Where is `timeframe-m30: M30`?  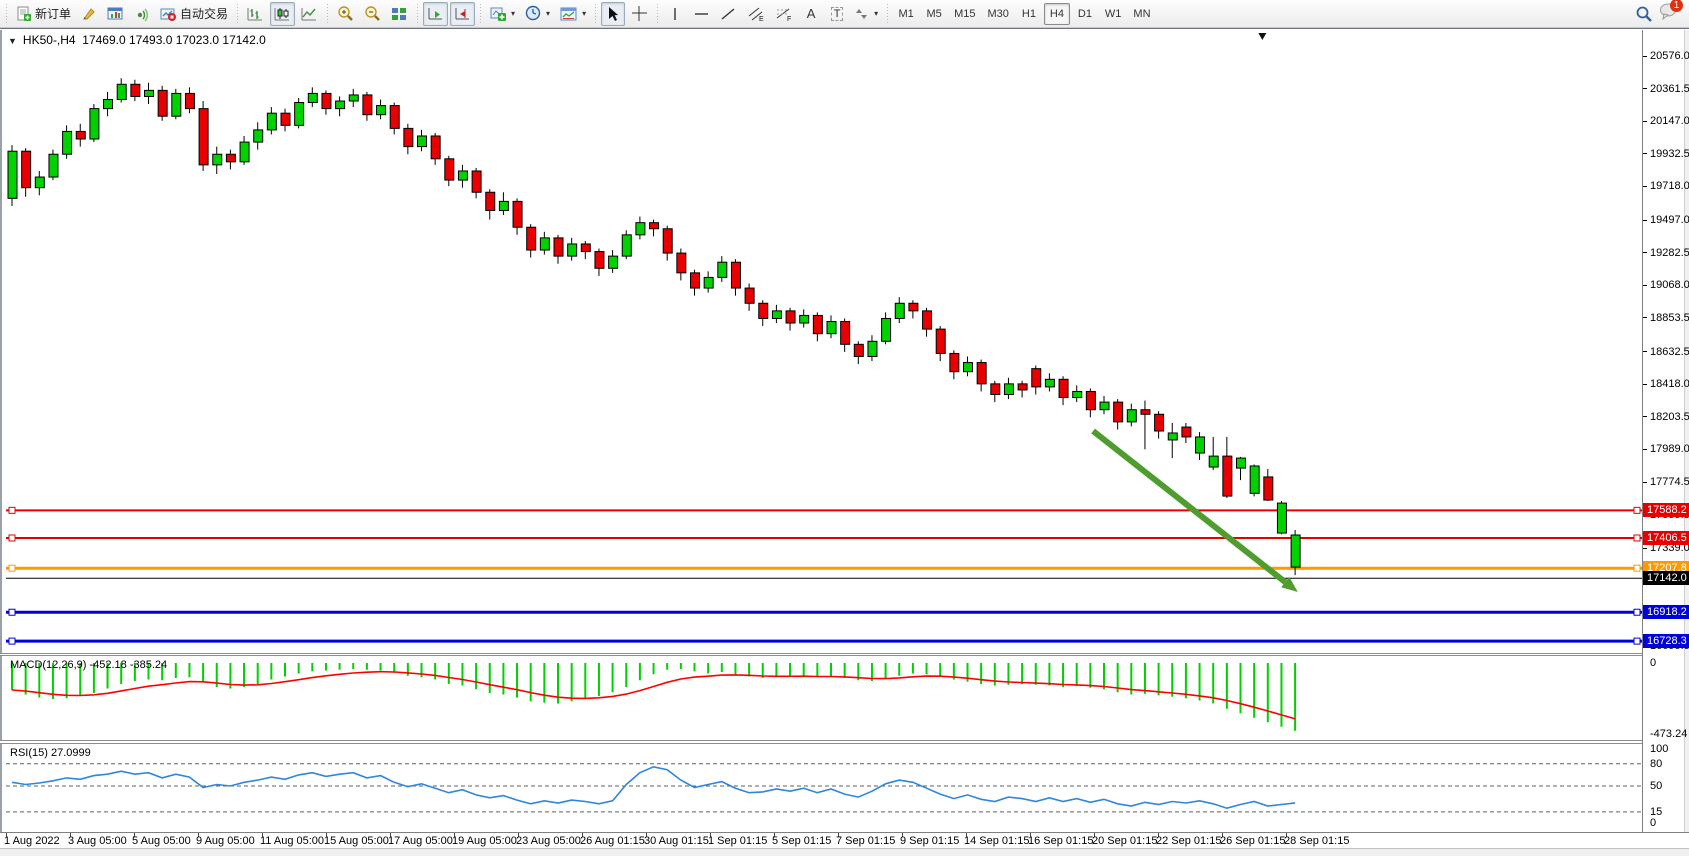
timeframe-m30: M30 is located at coordinates (998, 13).